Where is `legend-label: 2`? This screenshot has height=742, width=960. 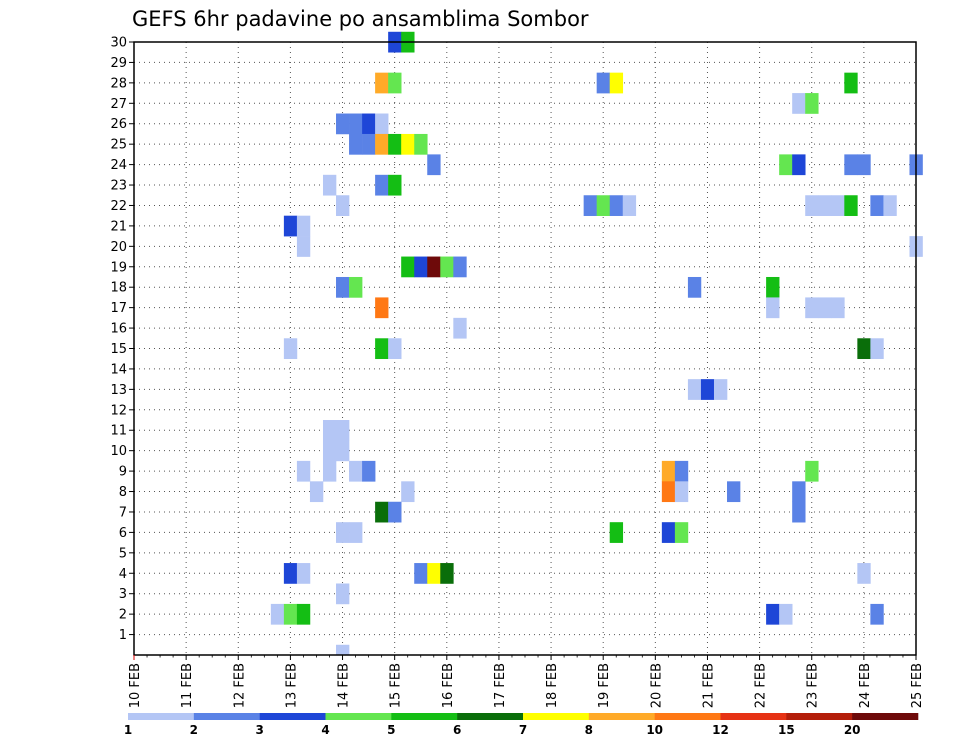 legend-label: 2 is located at coordinates (194, 730).